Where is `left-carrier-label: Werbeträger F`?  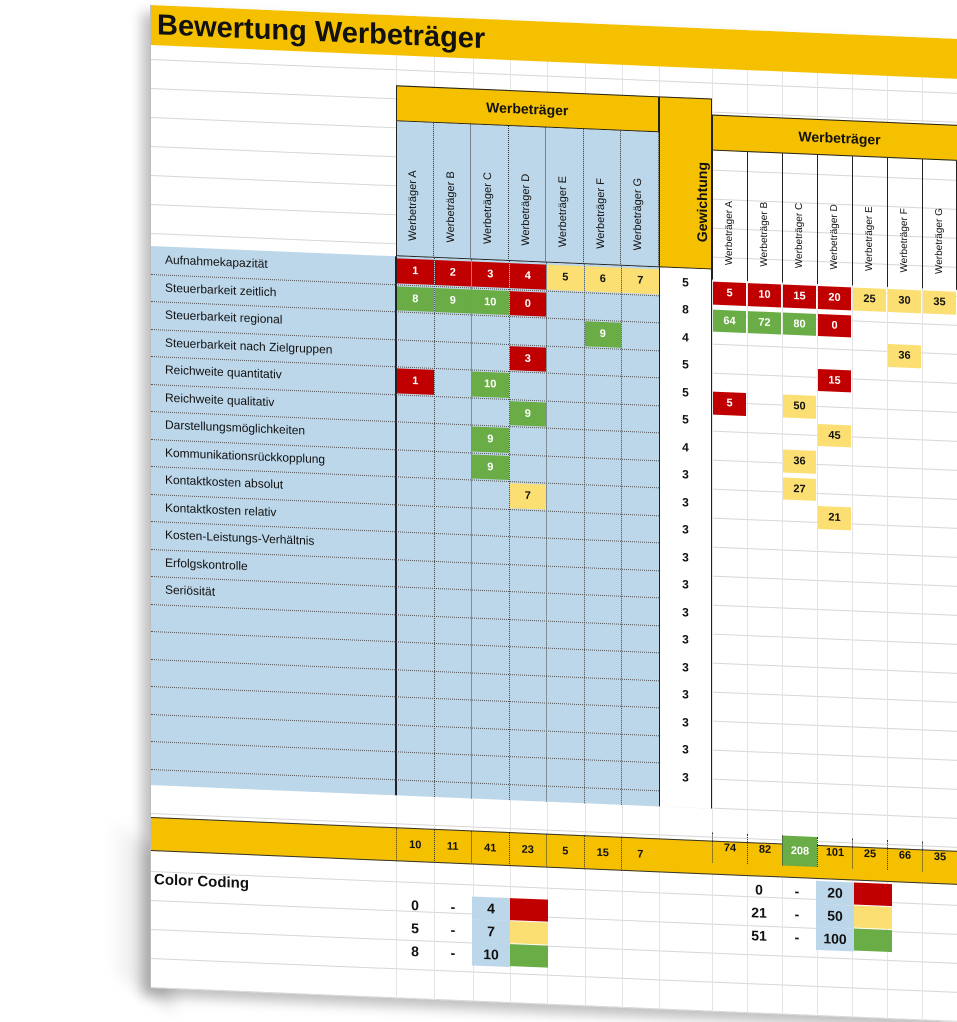 left-carrier-label: Werbeträger F is located at coordinates (600, 213).